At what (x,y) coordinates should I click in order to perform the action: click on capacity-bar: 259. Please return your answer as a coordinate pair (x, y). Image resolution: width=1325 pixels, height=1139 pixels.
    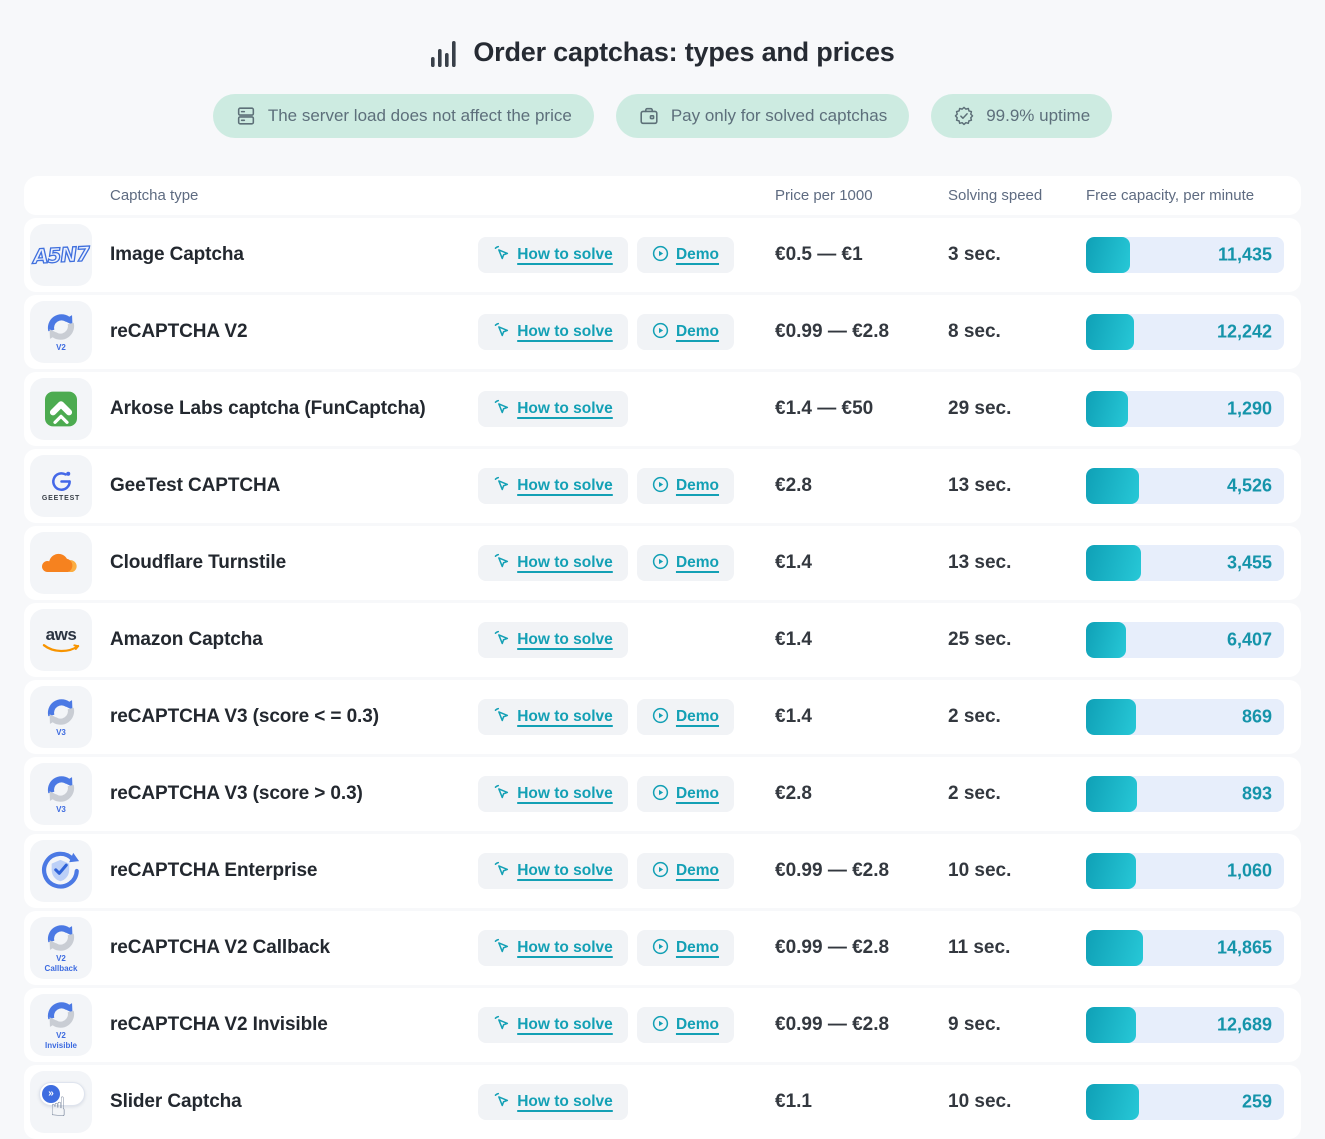
    Looking at the image, I should click on (1185, 1102).